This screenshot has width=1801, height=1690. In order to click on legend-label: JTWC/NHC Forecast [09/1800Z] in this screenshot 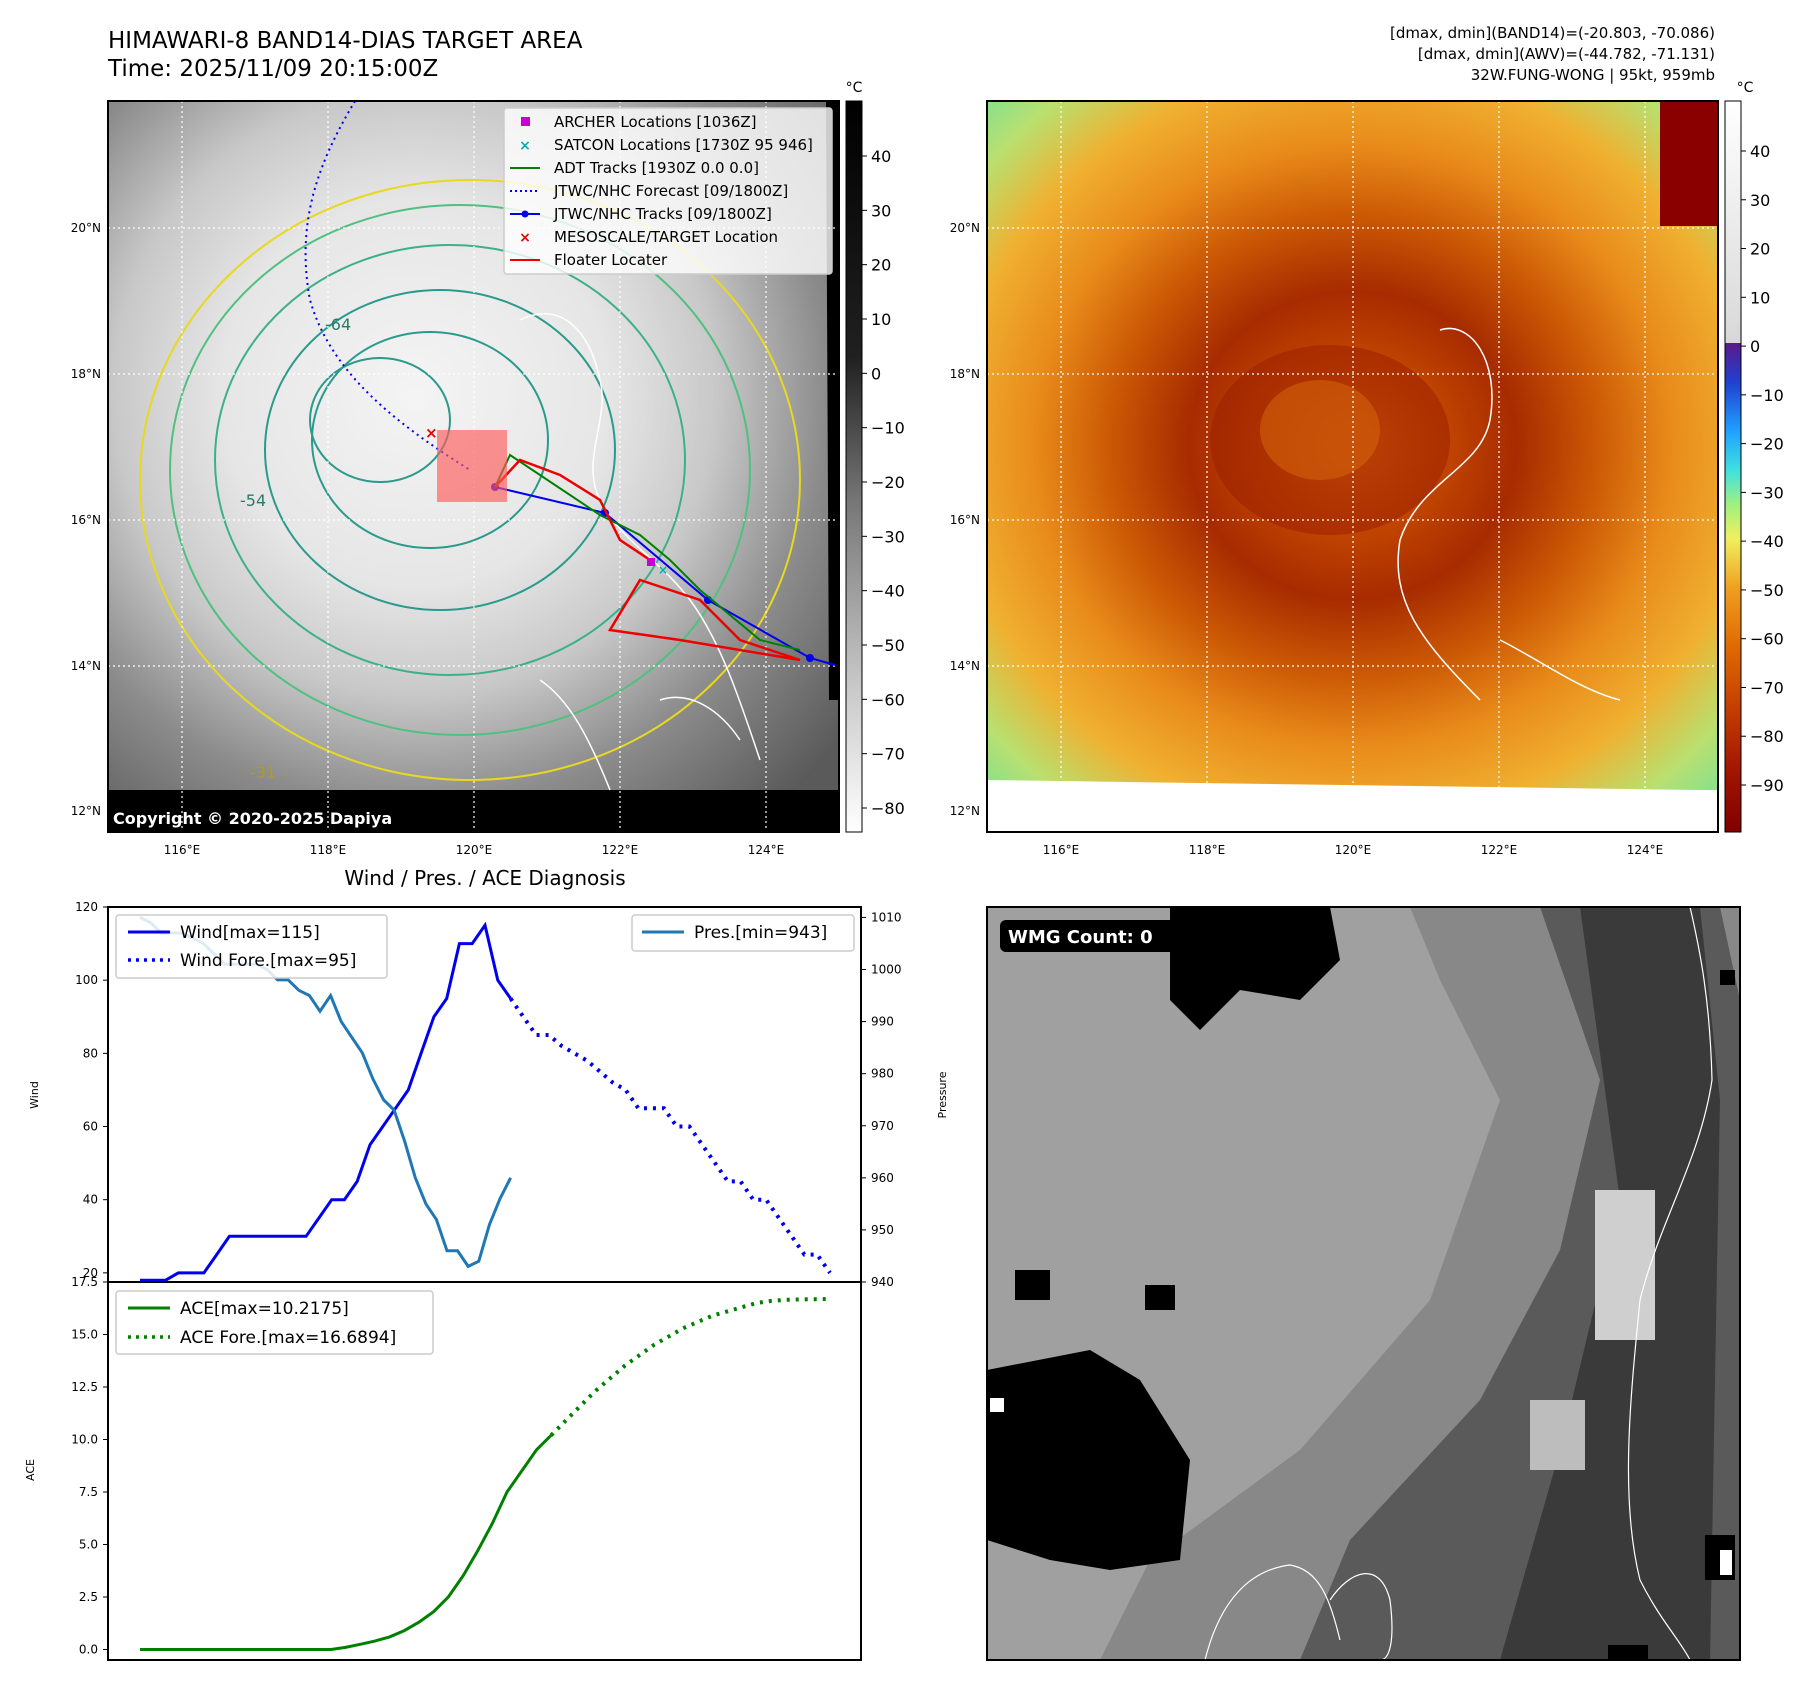, I will do `click(670, 191)`.